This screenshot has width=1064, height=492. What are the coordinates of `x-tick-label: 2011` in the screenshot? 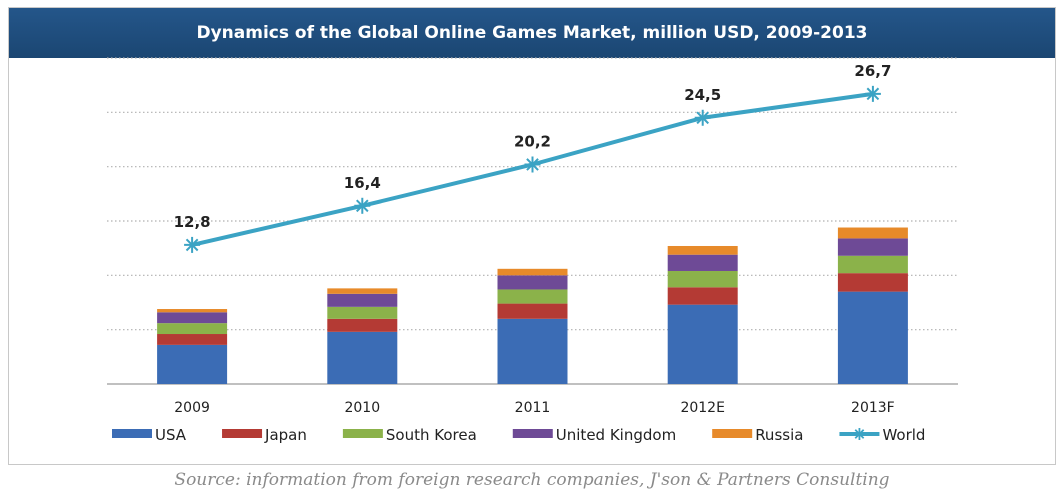 It's located at (533, 408).